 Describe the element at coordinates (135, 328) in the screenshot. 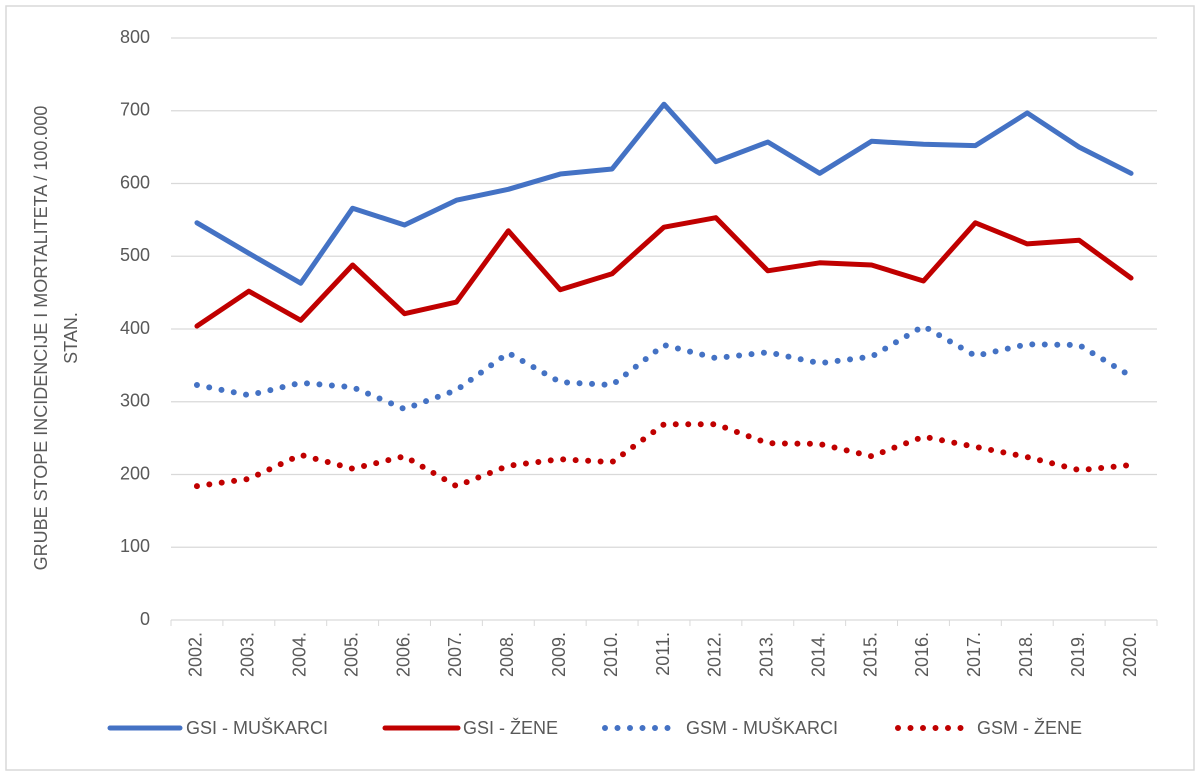

I see `y-tick-label: 400` at that location.